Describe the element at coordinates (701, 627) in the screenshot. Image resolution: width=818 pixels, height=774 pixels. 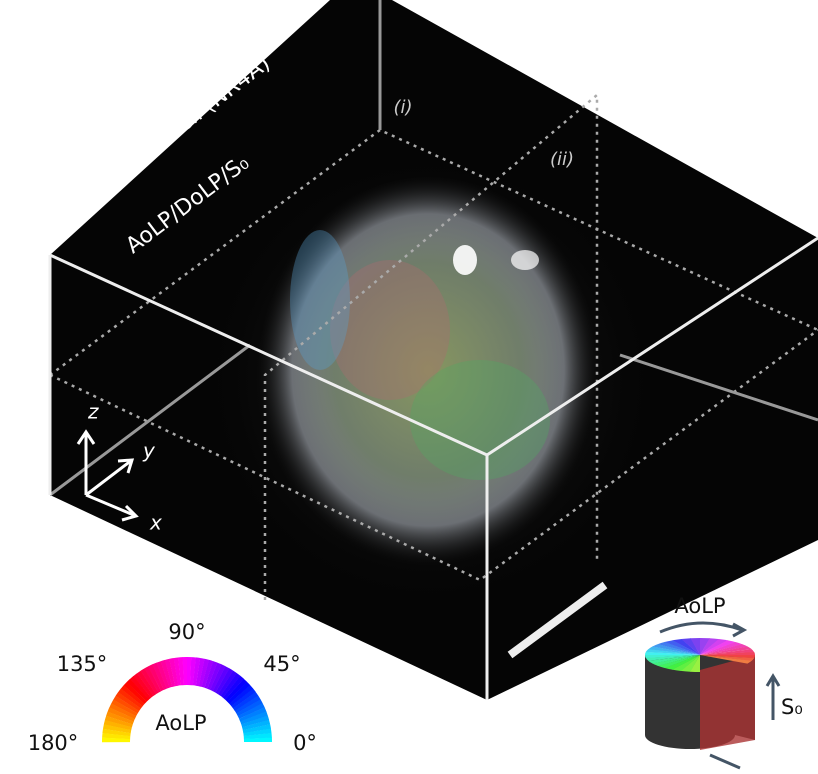
I see `arrow` at that location.